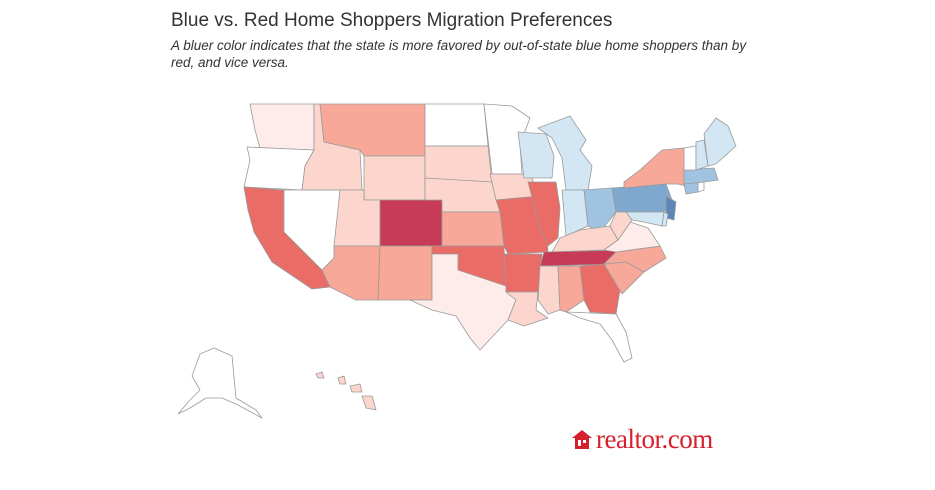  Describe the element at coordinates (463, 302) in the screenshot. I see `state-texas` at that location.